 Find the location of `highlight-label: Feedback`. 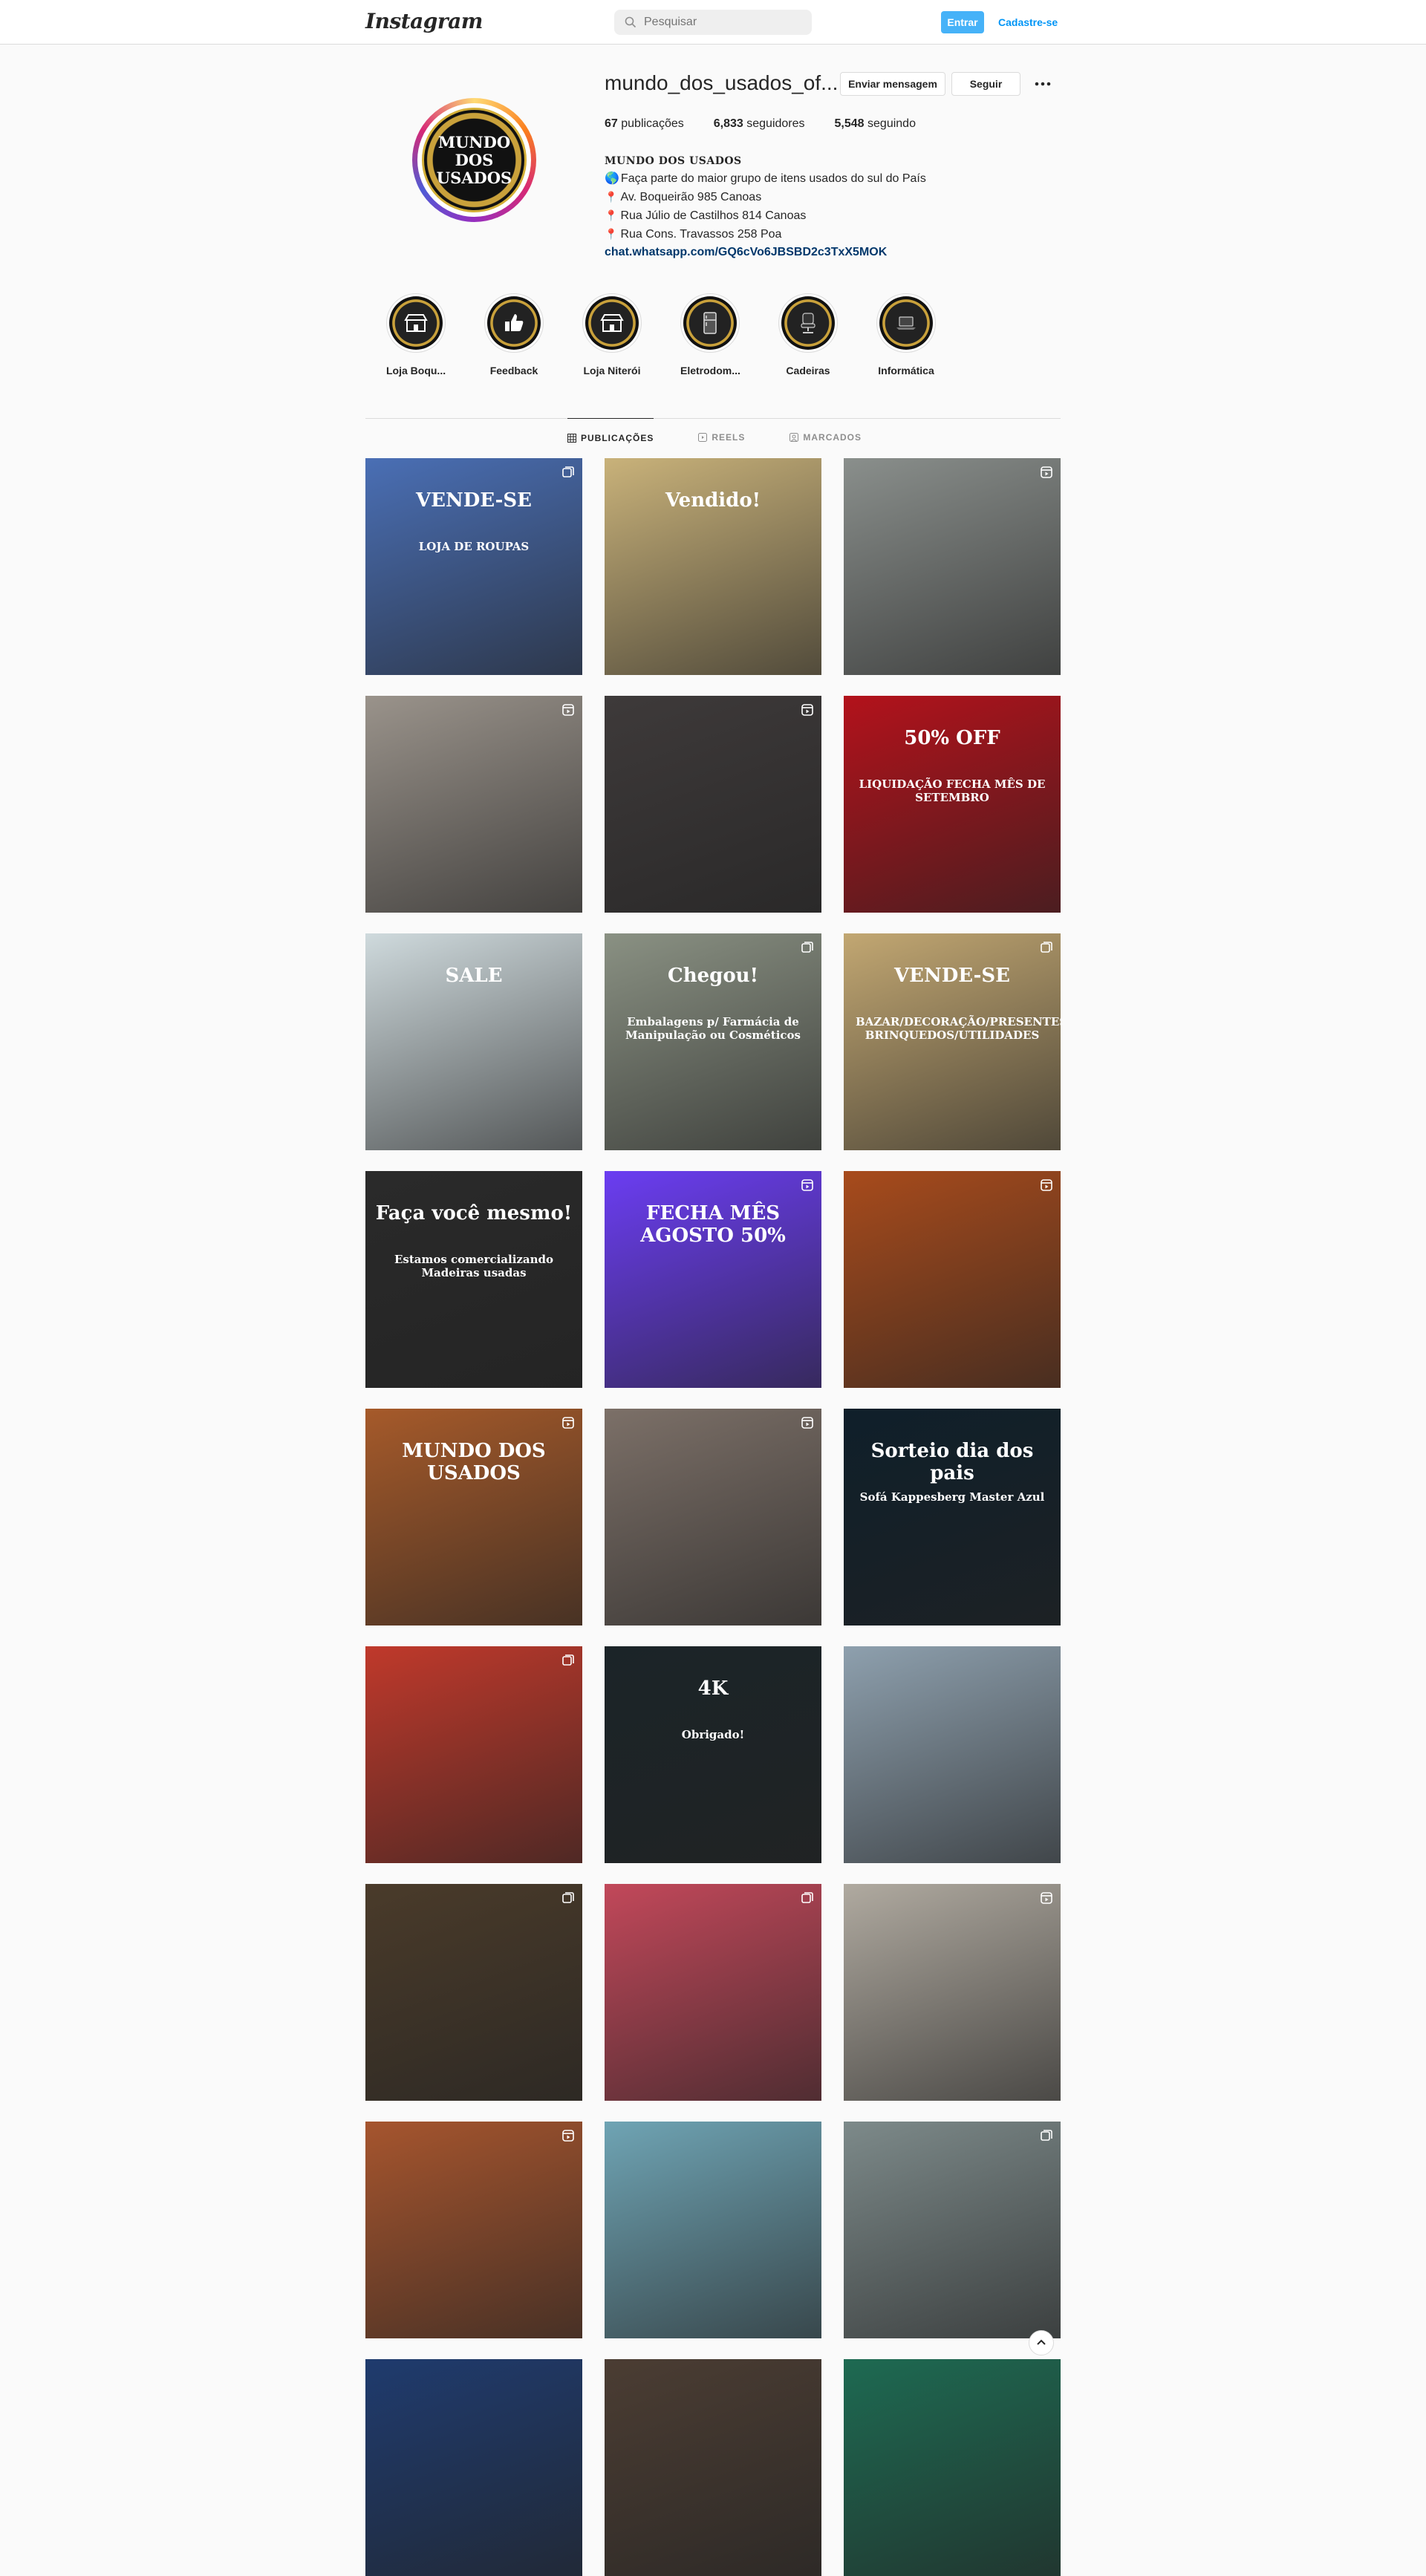

highlight-label: Feedback is located at coordinates (513, 370).